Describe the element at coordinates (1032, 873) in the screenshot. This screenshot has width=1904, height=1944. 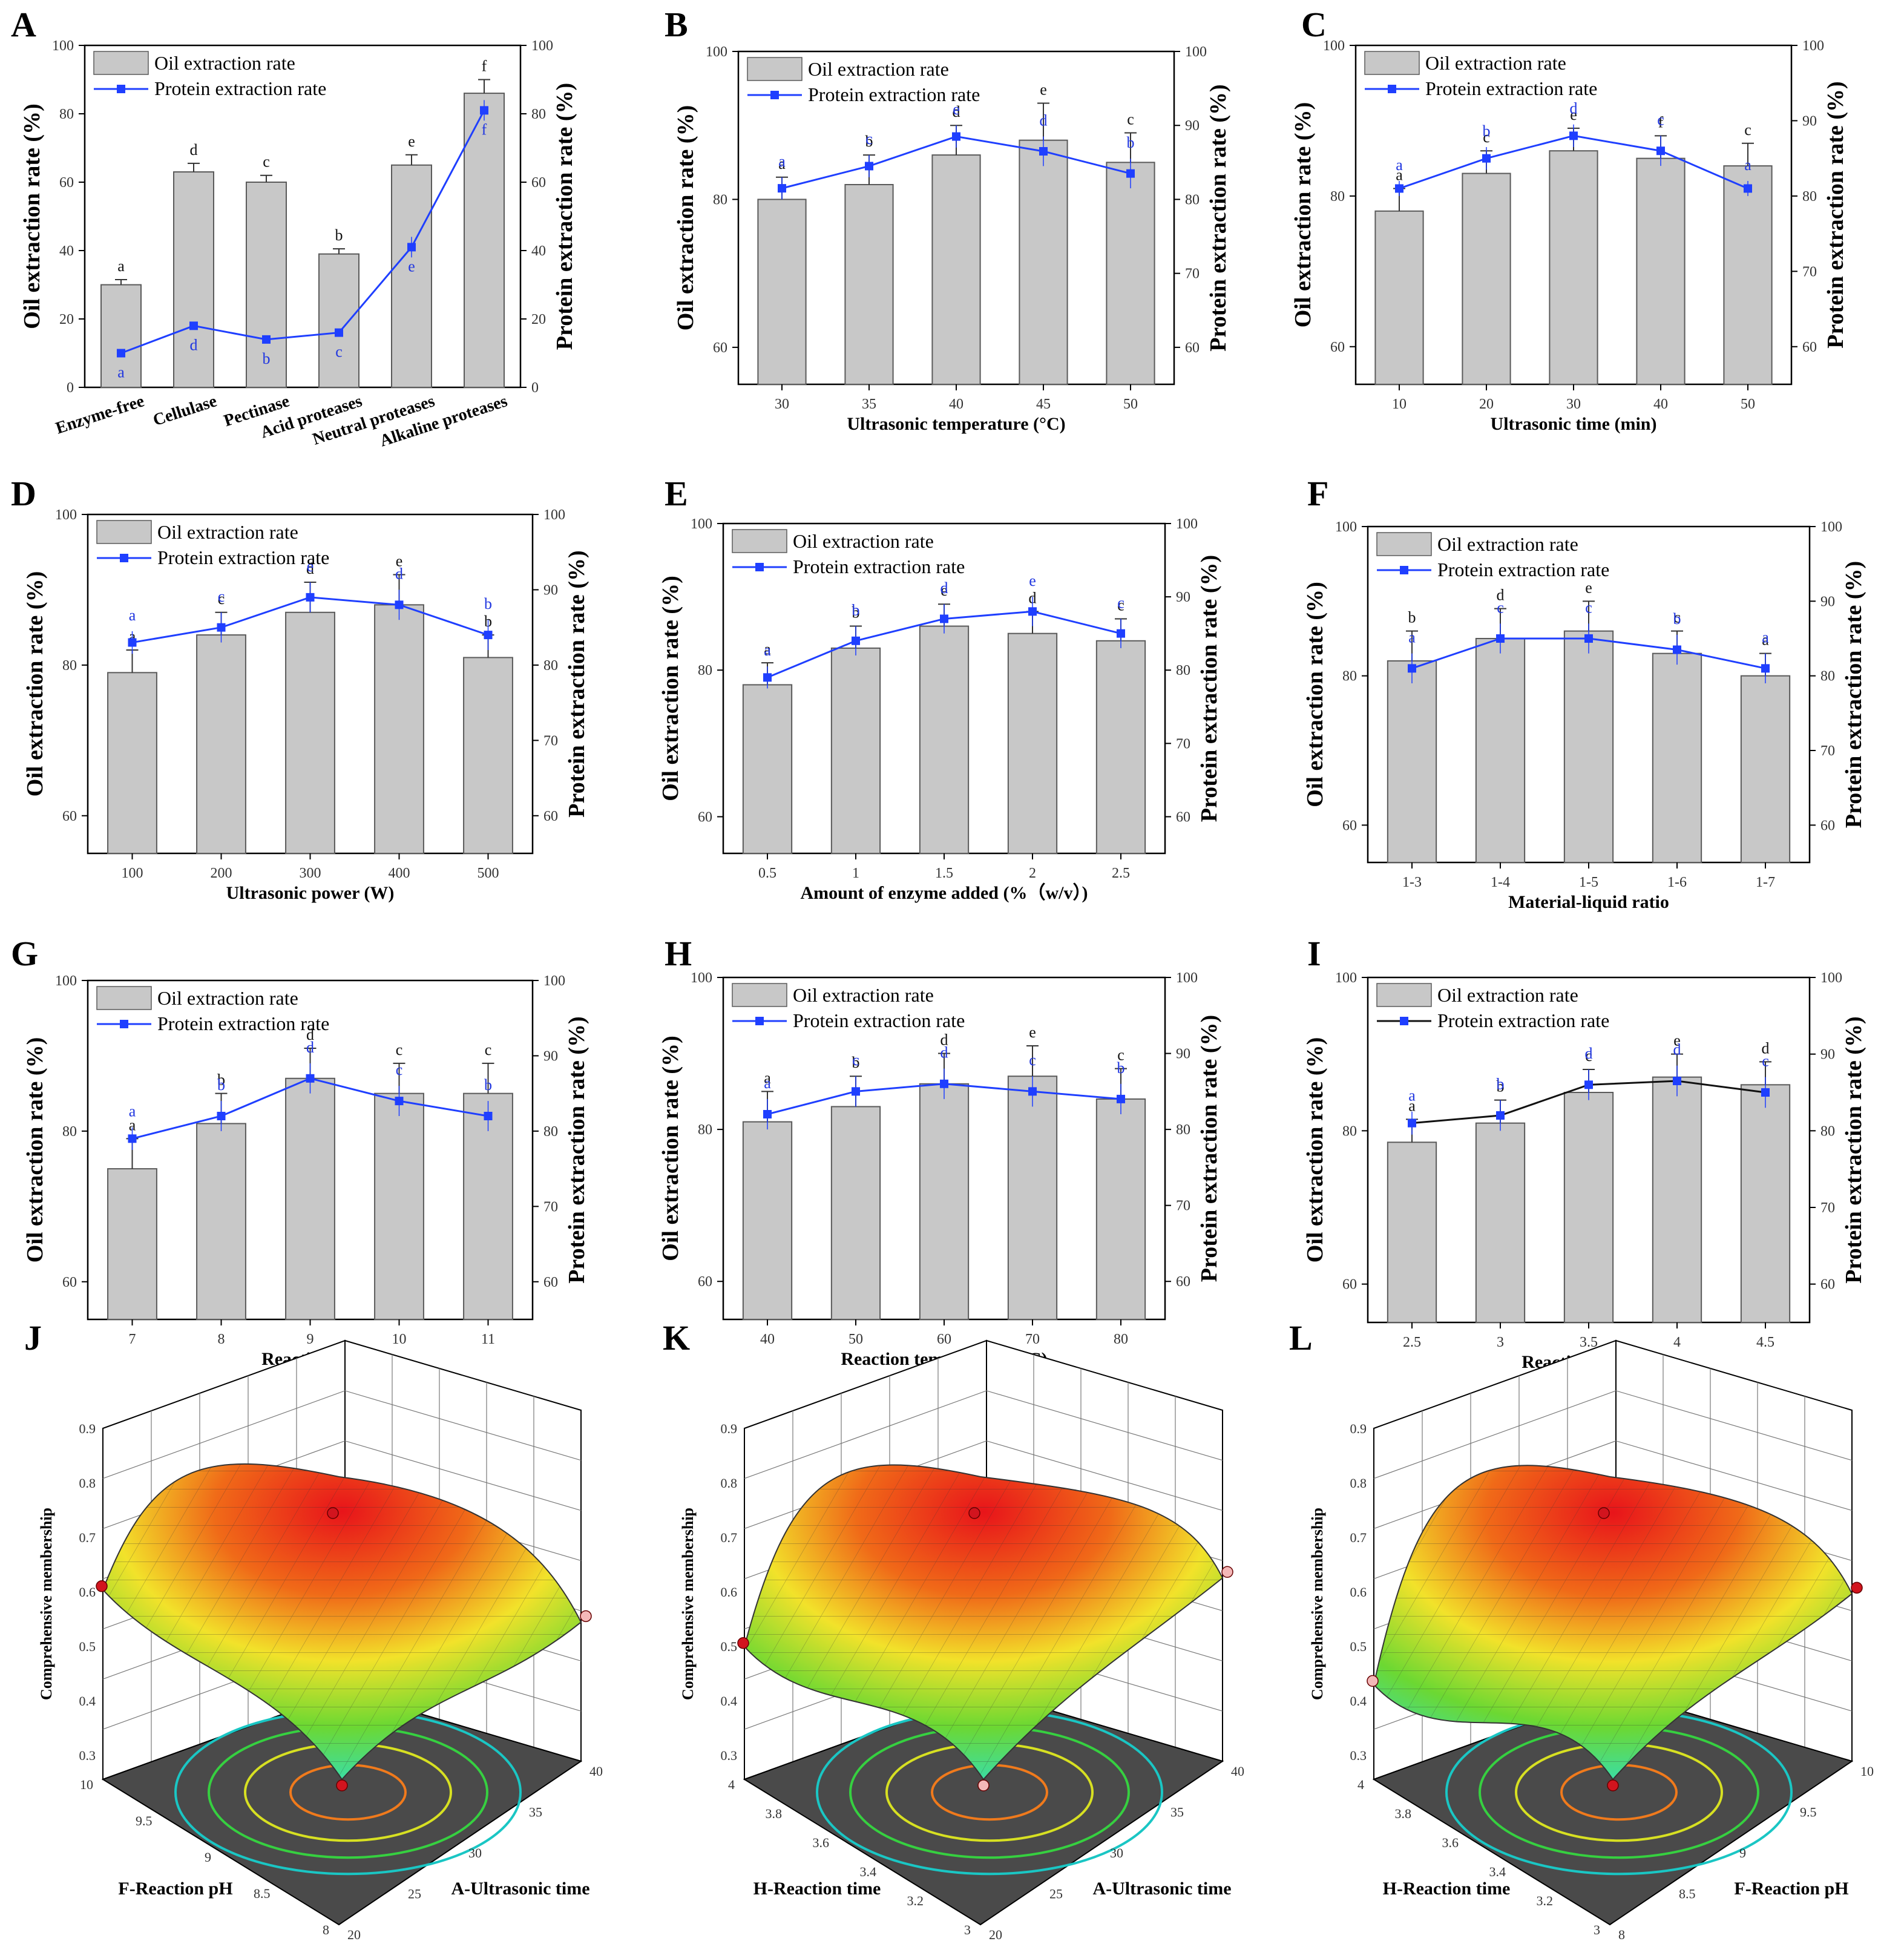
I see `x-tick-label: 2` at that location.